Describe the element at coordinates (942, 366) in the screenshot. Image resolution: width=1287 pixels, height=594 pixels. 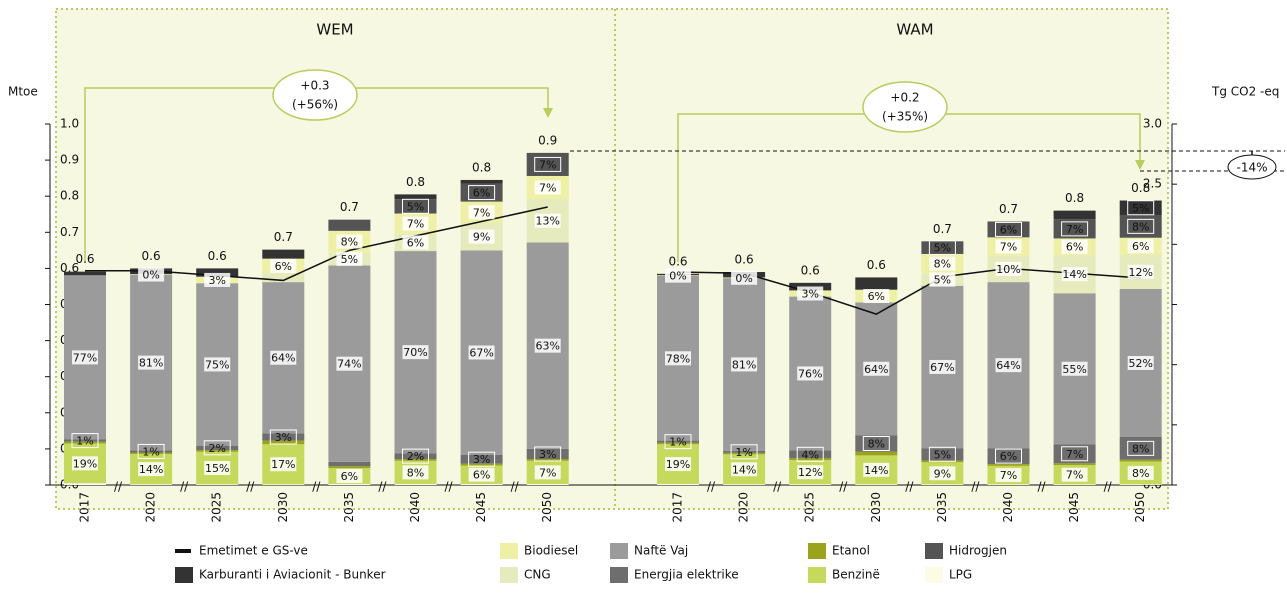
I see `percent-label: 67%` at that location.